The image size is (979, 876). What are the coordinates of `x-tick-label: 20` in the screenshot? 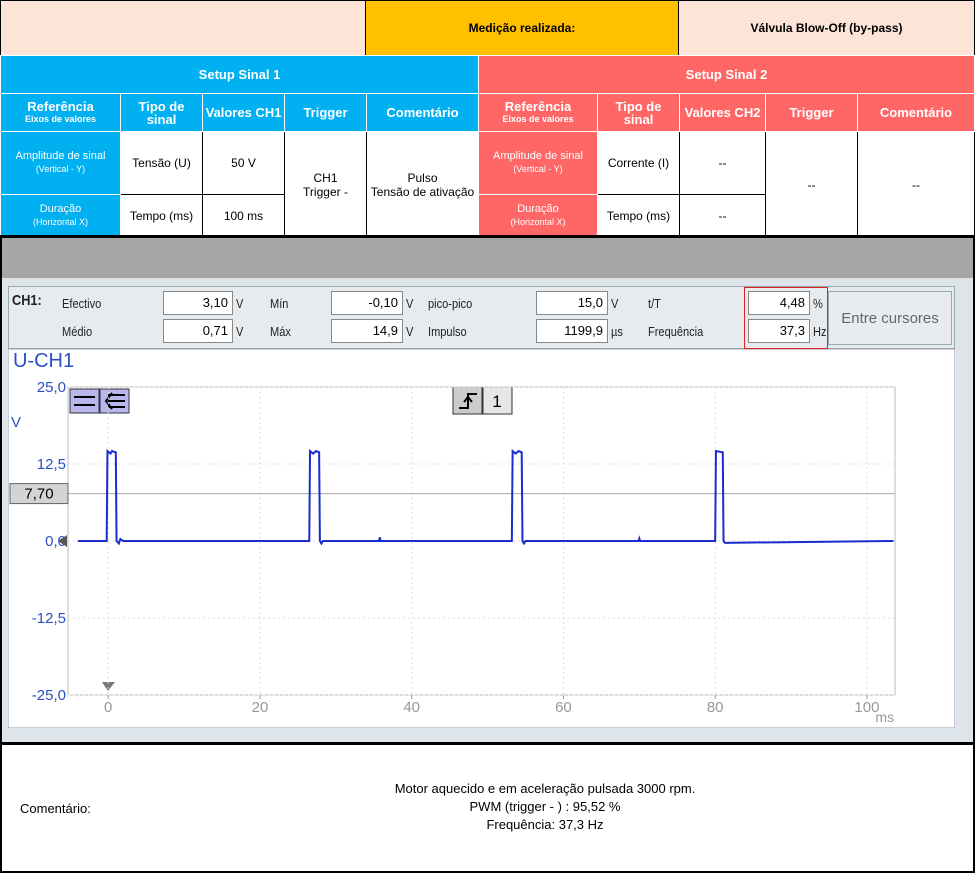 It's located at (260, 707).